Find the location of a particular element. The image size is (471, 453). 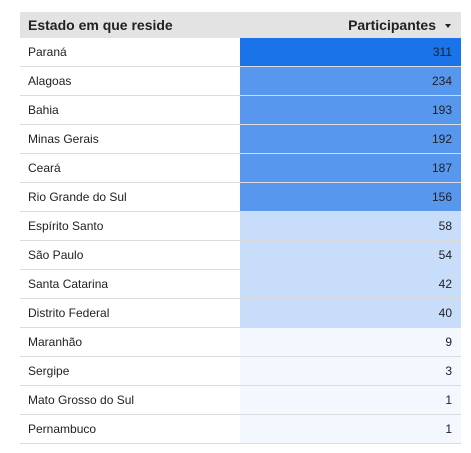

table-row: Ceará 187 is located at coordinates (240, 168).